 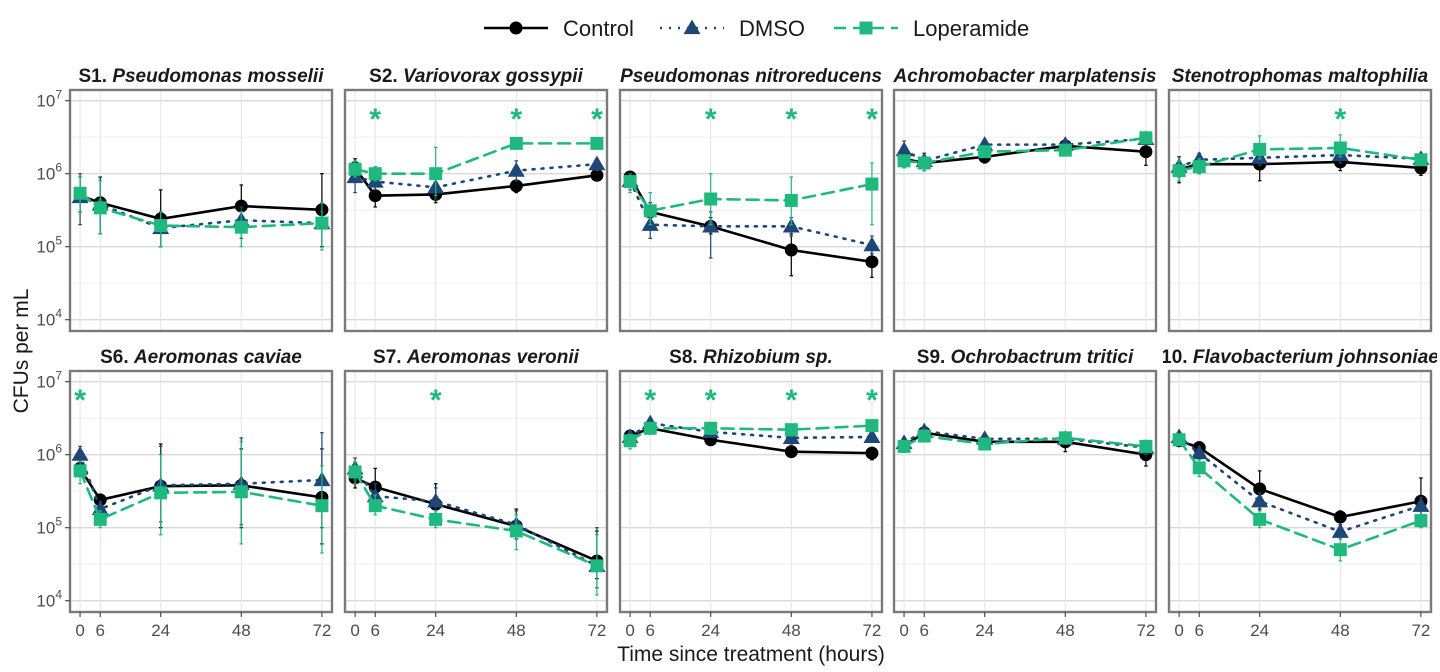 What do you see at coordinates (49, 99) in the screenshot?
I see `y-tick-label: 10⁷` at bounding box center [49, 99].